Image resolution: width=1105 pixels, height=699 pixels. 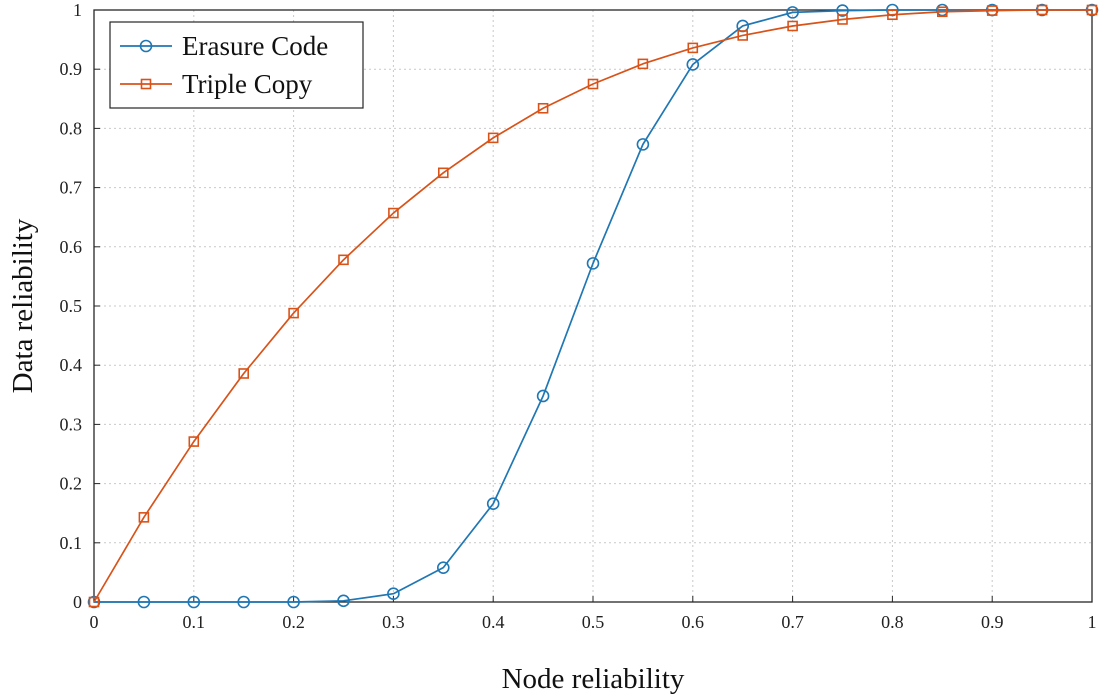 I want to click on legend-entry: Erasure Code, so click(x=224, y=46).